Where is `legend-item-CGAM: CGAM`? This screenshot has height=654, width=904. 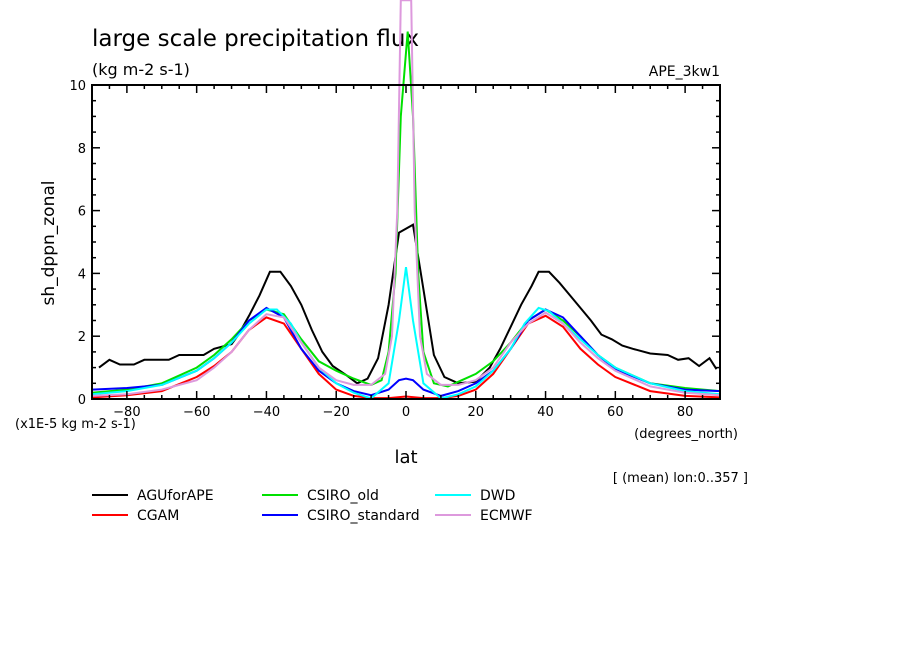
legend-item-CGAM: CGAM is located at coordinates (135, 516).